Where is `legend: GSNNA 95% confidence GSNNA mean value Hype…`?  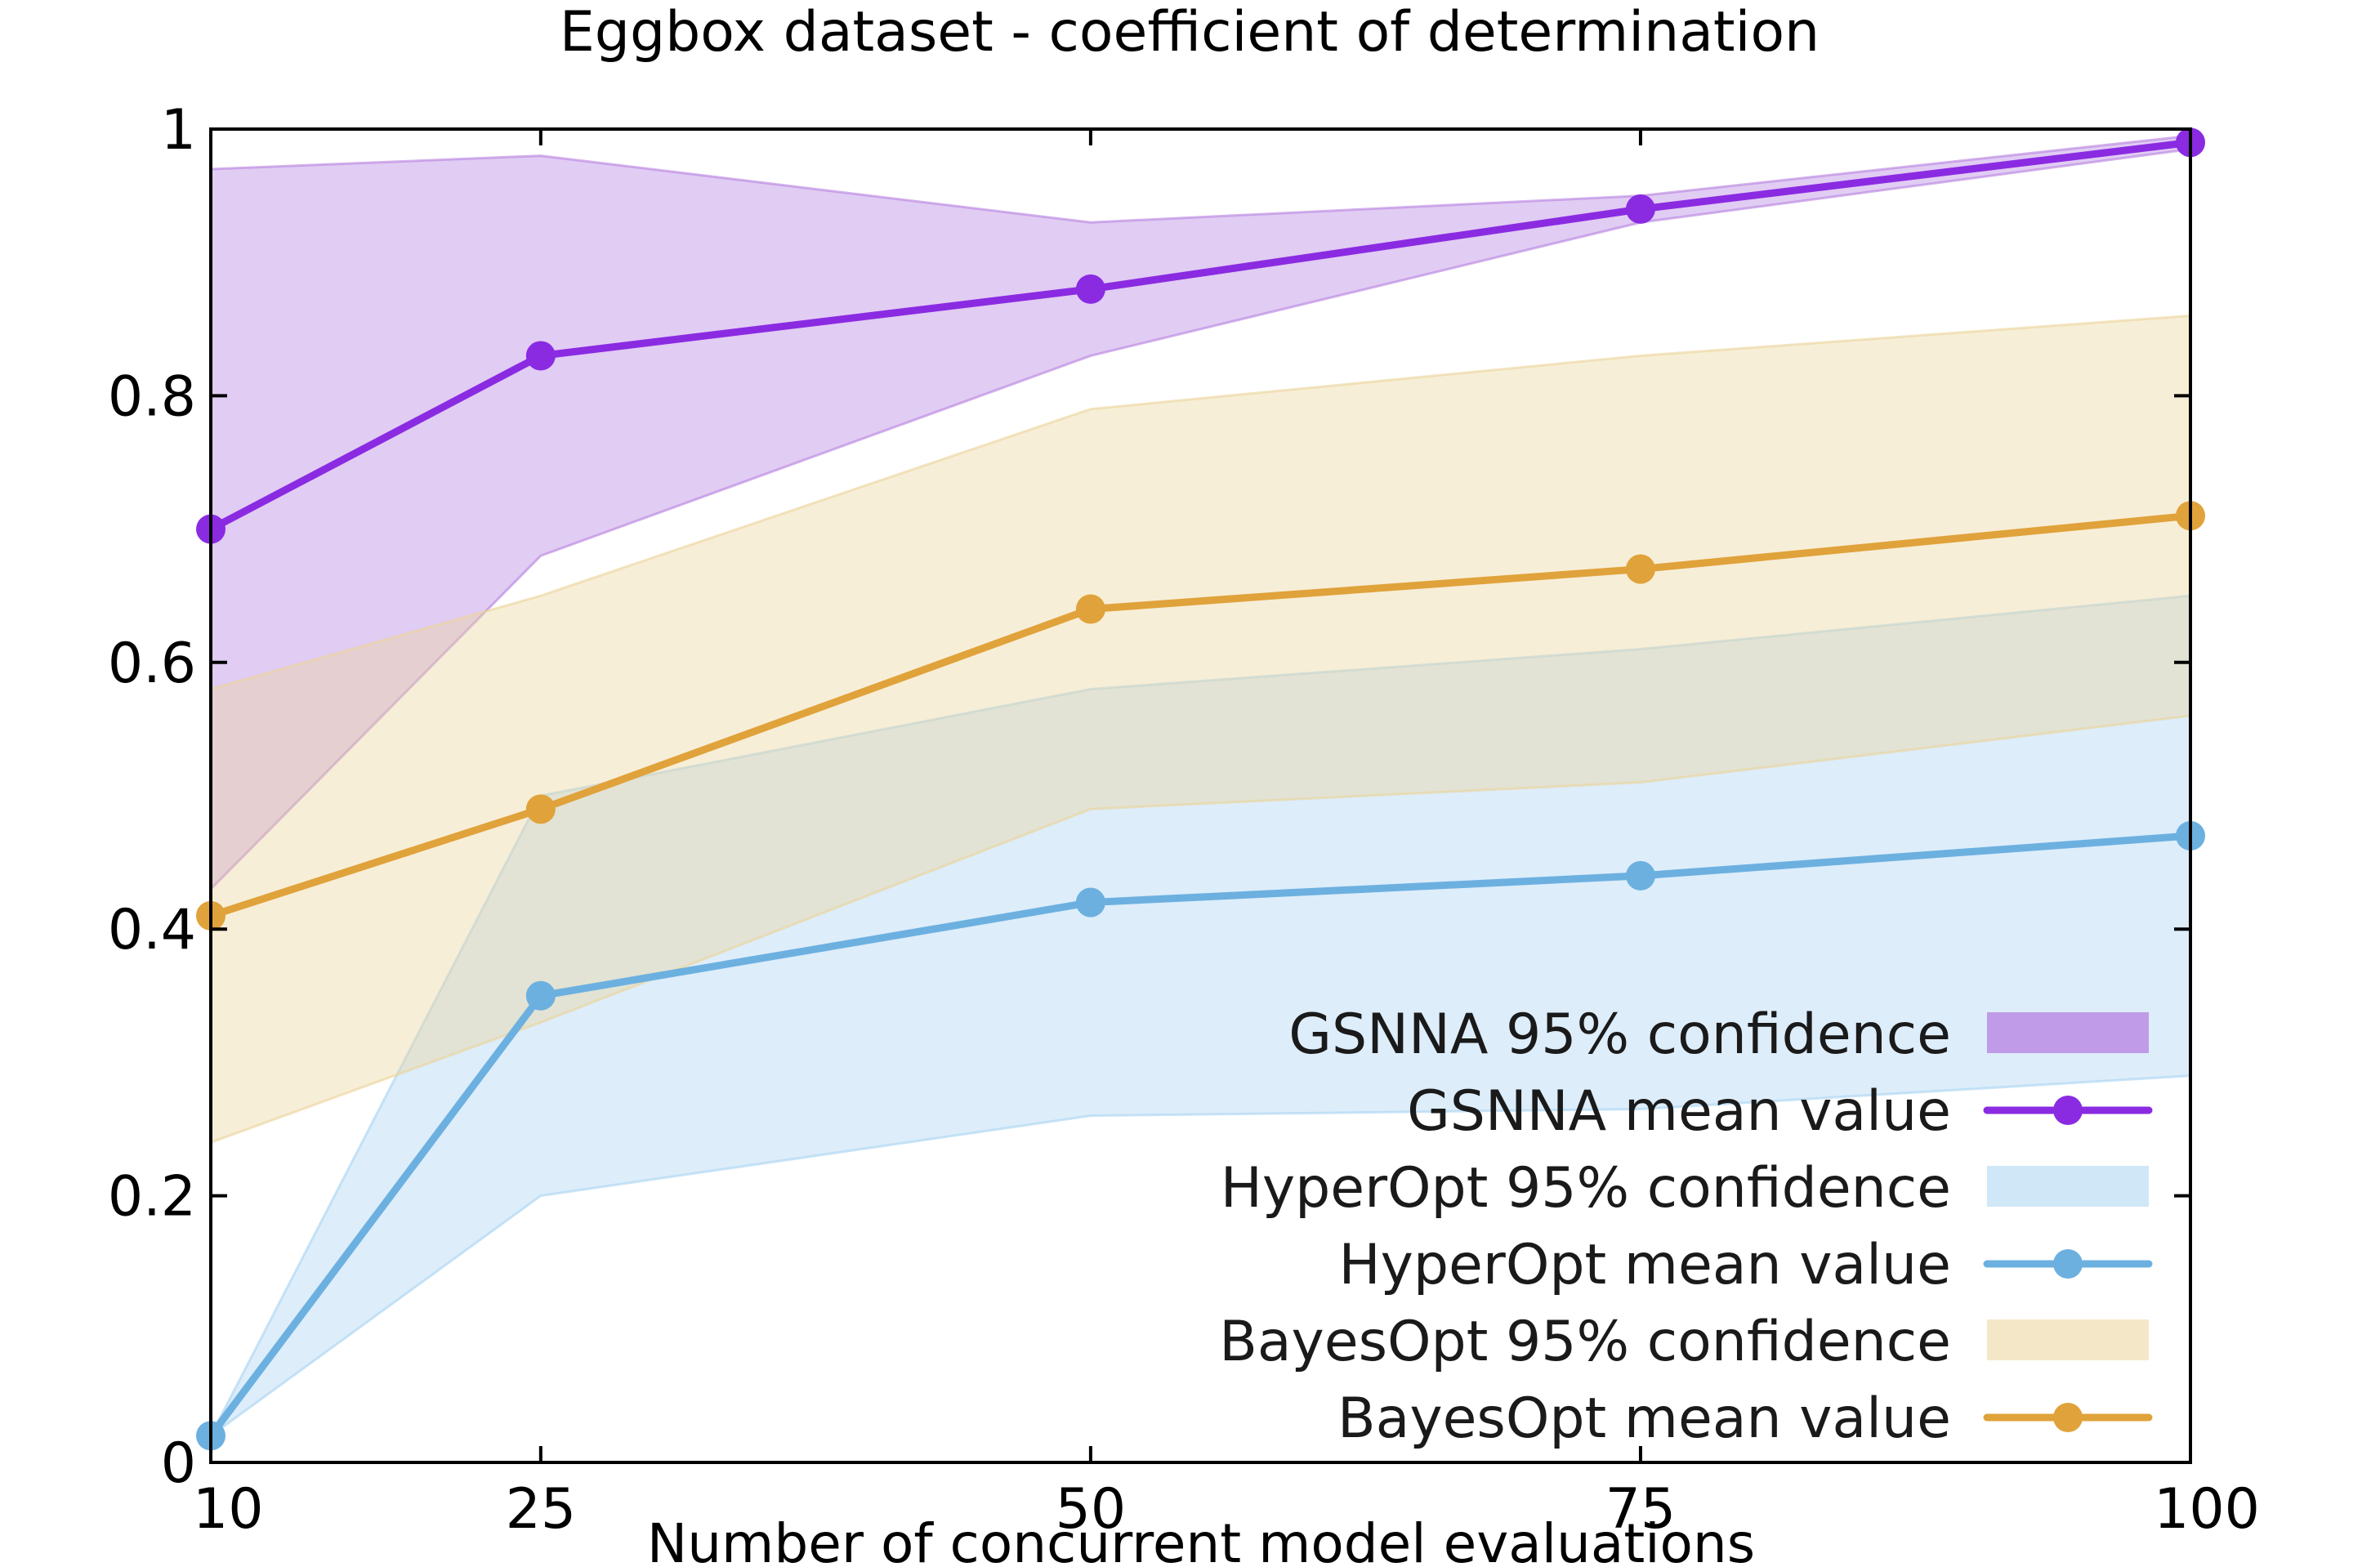 legend: GSNNA 95% confidence GSNNA mean value Hype… is located at coordinates (1686, 1226).